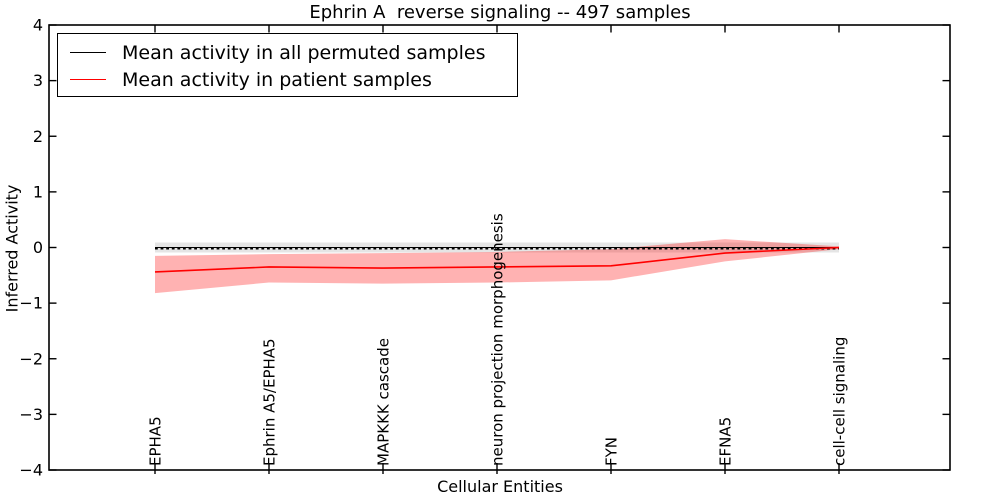 This screenshot has width=1000, height=500. Describe the element at coordinates (840, 401) in the screenshot. I see `x-category-label: cell-cell signaling` at that location.